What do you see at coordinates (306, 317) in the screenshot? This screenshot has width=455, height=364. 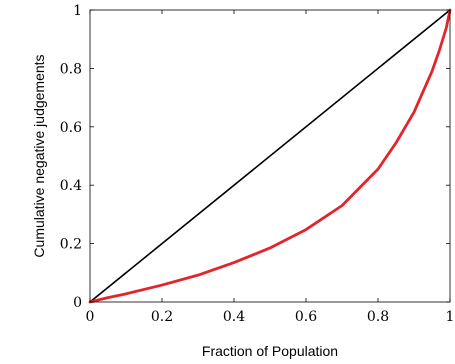 I see `x-tick-label: 0.6` at bounding box center [306, 317].